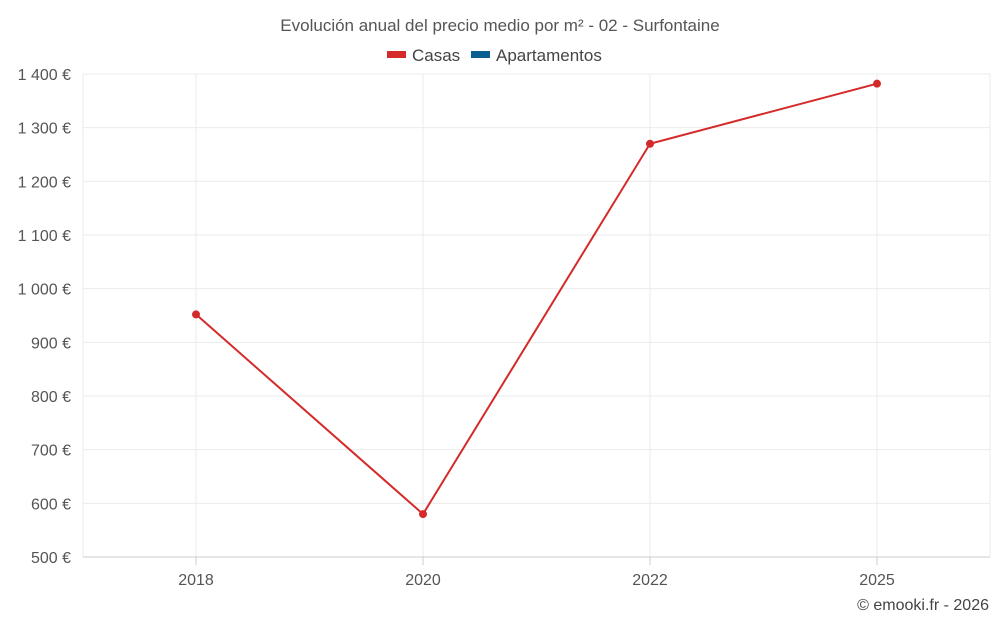 This screenshot has width=1000, height=625. What do you see at coordinates (51, 451) in the screenshot?
I see `y-tick-label: 700 €` at bounding box center [51, 451].